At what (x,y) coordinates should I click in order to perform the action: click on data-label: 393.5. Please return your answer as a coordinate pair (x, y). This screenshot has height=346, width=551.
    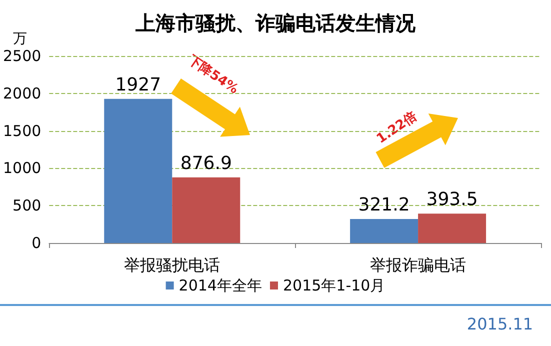
    Looking at the image, I should click on (452, 199).